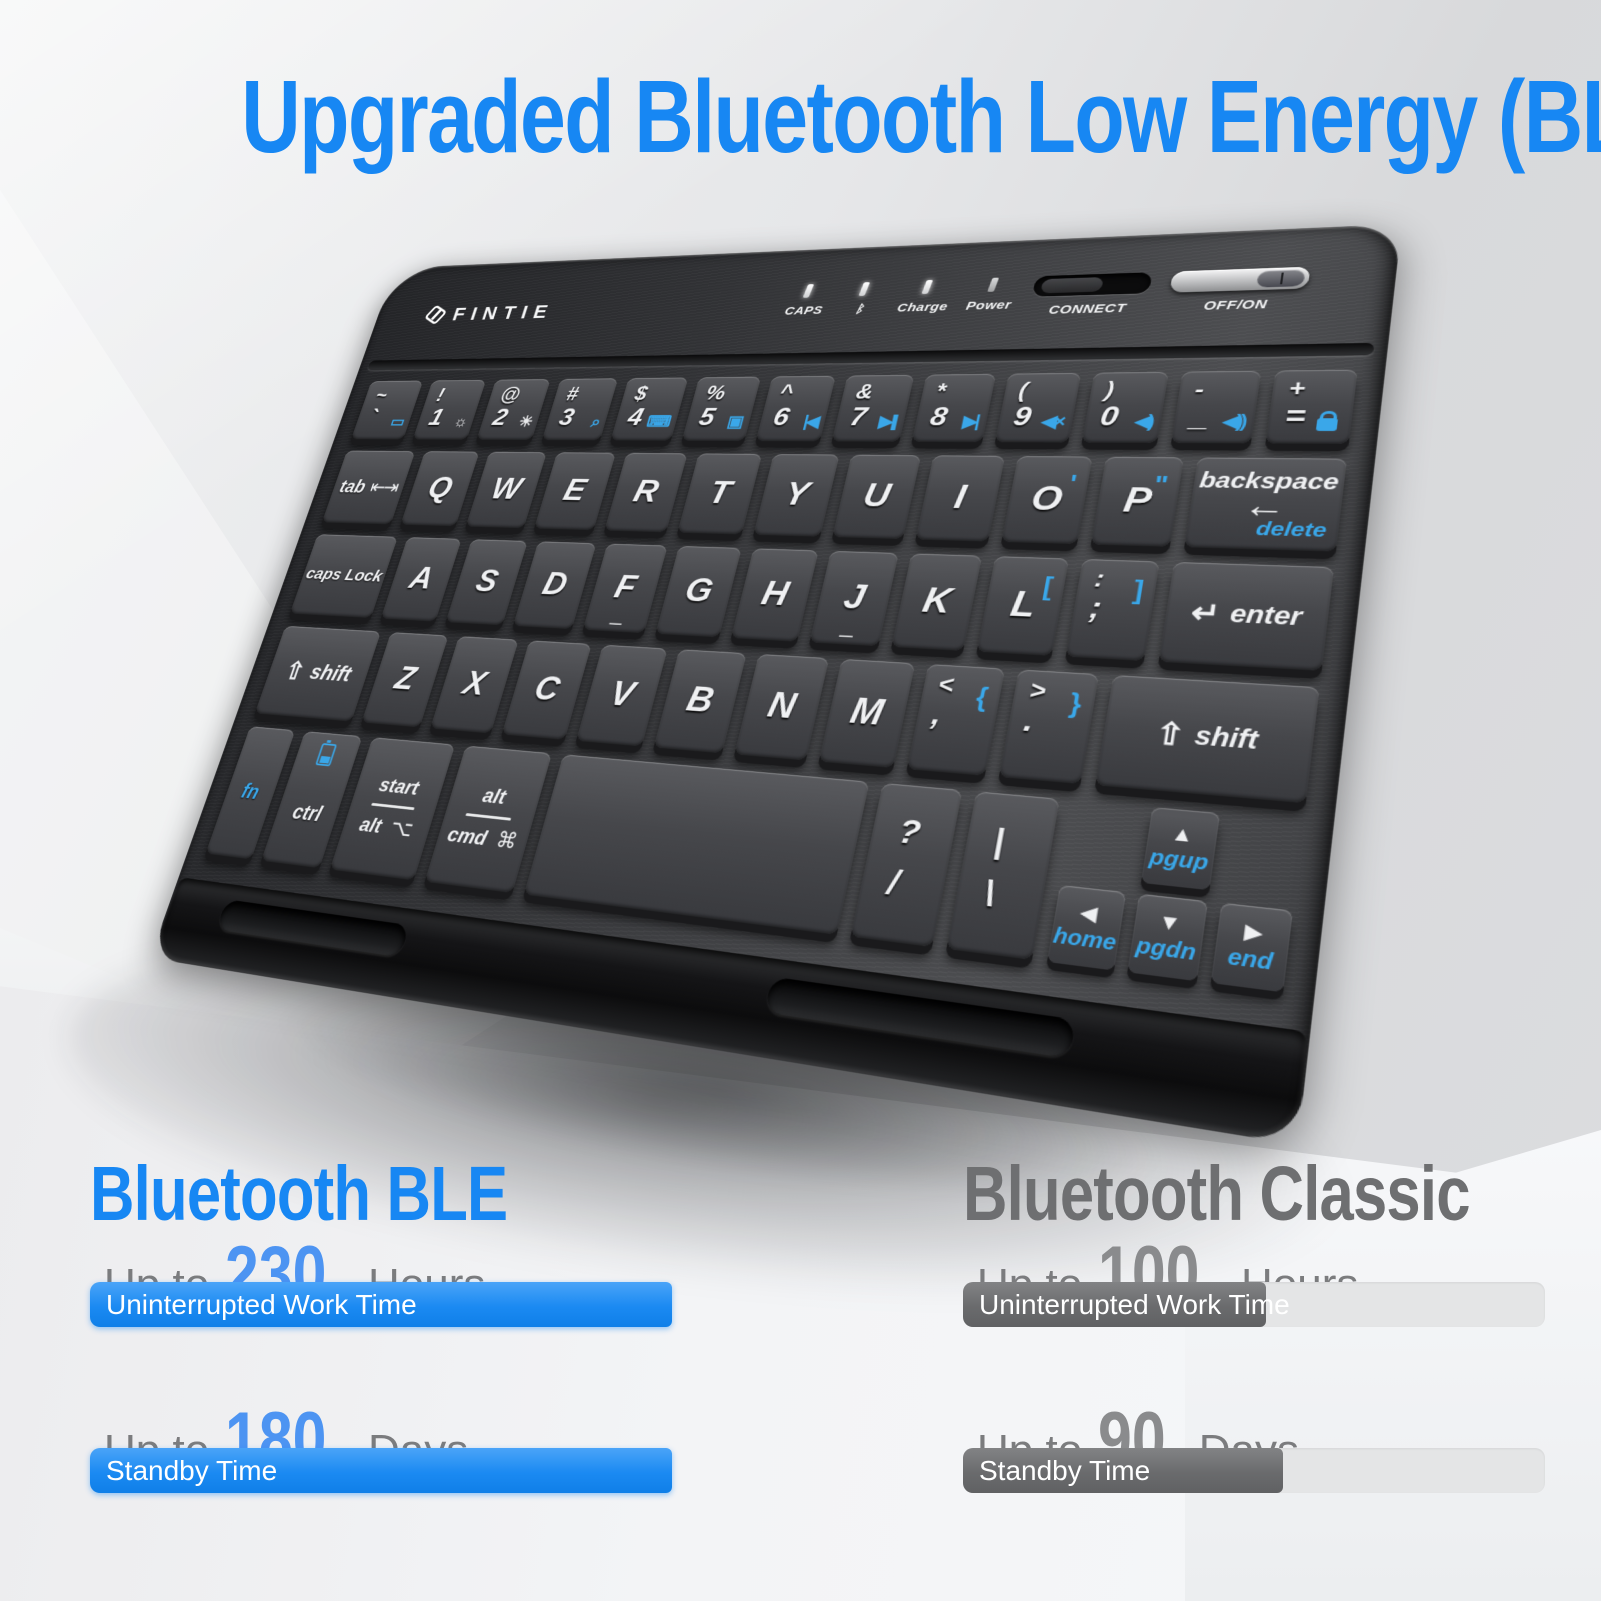 The height and width of the screenshot is (1601, 1601). What do you see at coordinates (1178, 860) in the screenshot?
I see `key-sub-label: pgup` at bounding box center [1178, 860].